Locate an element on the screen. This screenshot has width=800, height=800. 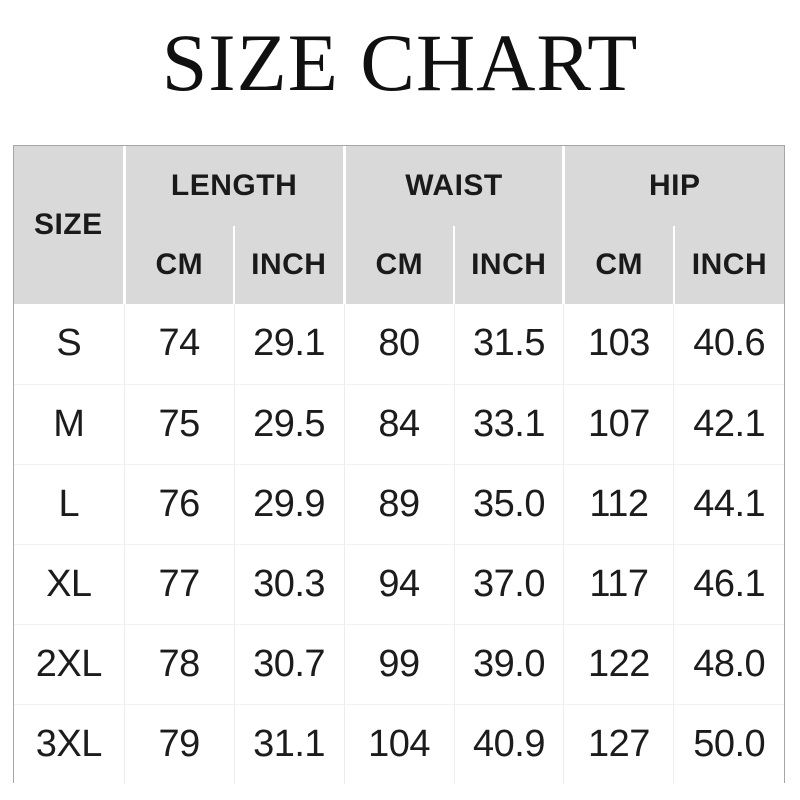
table-cell: 50.0 is located at coordinates (728, 743).